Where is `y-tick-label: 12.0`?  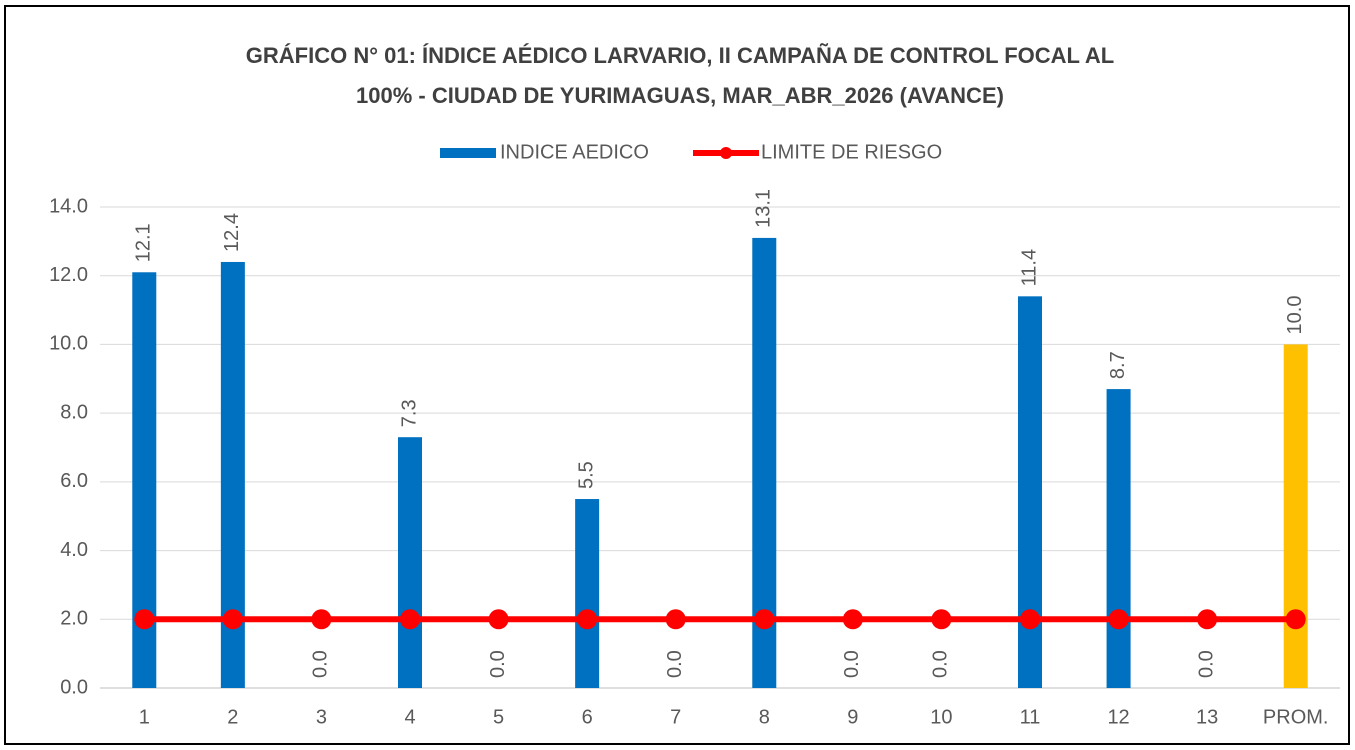 y-tick-label: 12.0 is located at coordinates (68, 275).